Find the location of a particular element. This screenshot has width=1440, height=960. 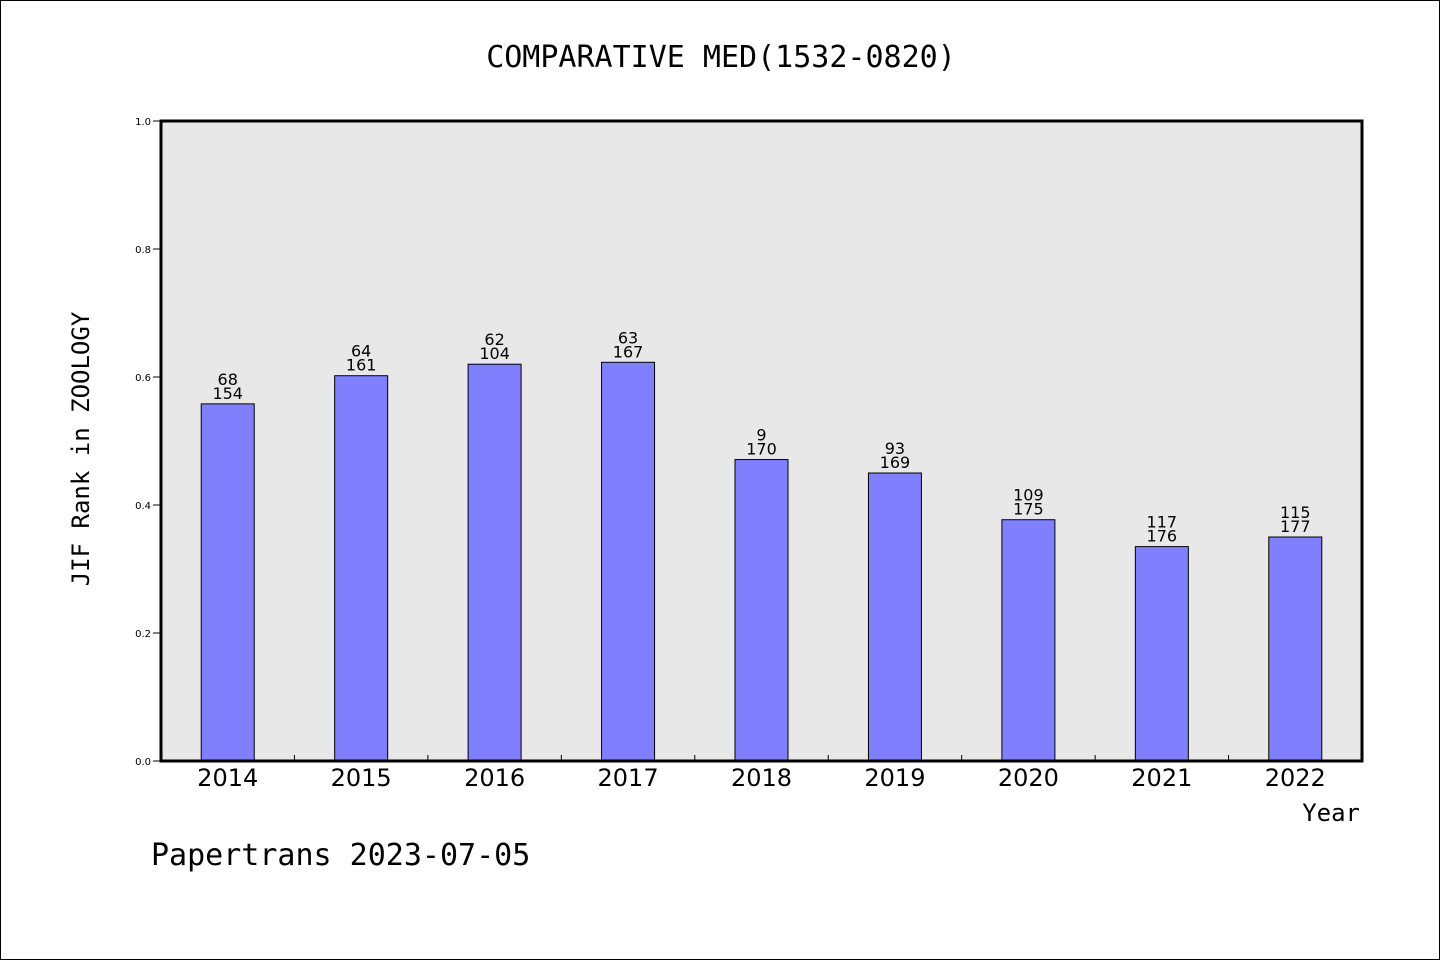

bar-total-label: 154 is located at coordinates (227, 393).